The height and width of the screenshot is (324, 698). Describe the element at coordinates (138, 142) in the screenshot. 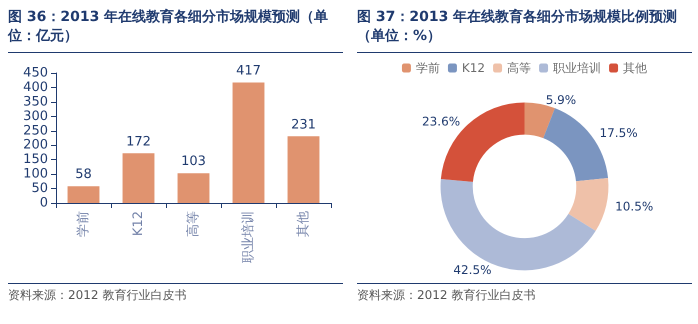

I see `data-label: 172` at that location.